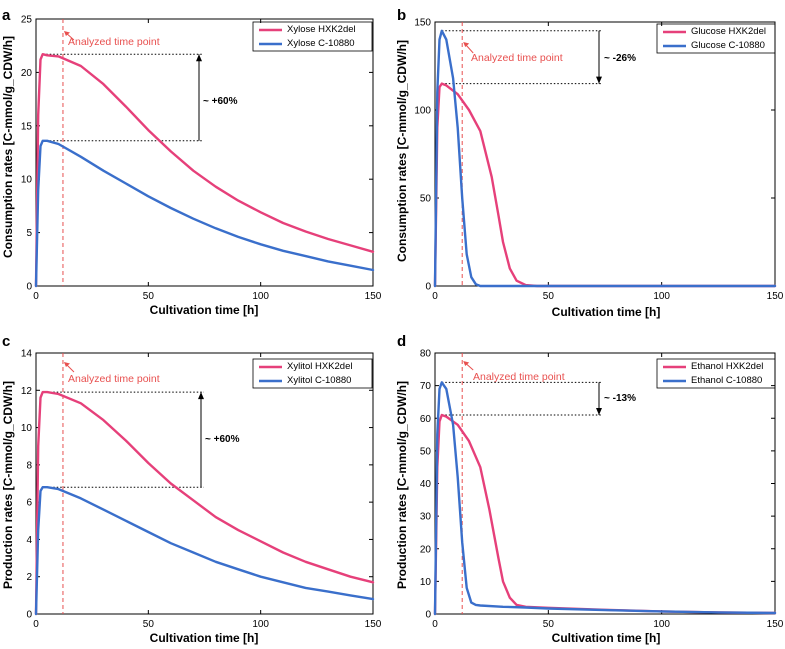 This screenshot has height=649, width=785. I want to click on legend-label-c10880: Glucose C-10880, so click(728, 45).